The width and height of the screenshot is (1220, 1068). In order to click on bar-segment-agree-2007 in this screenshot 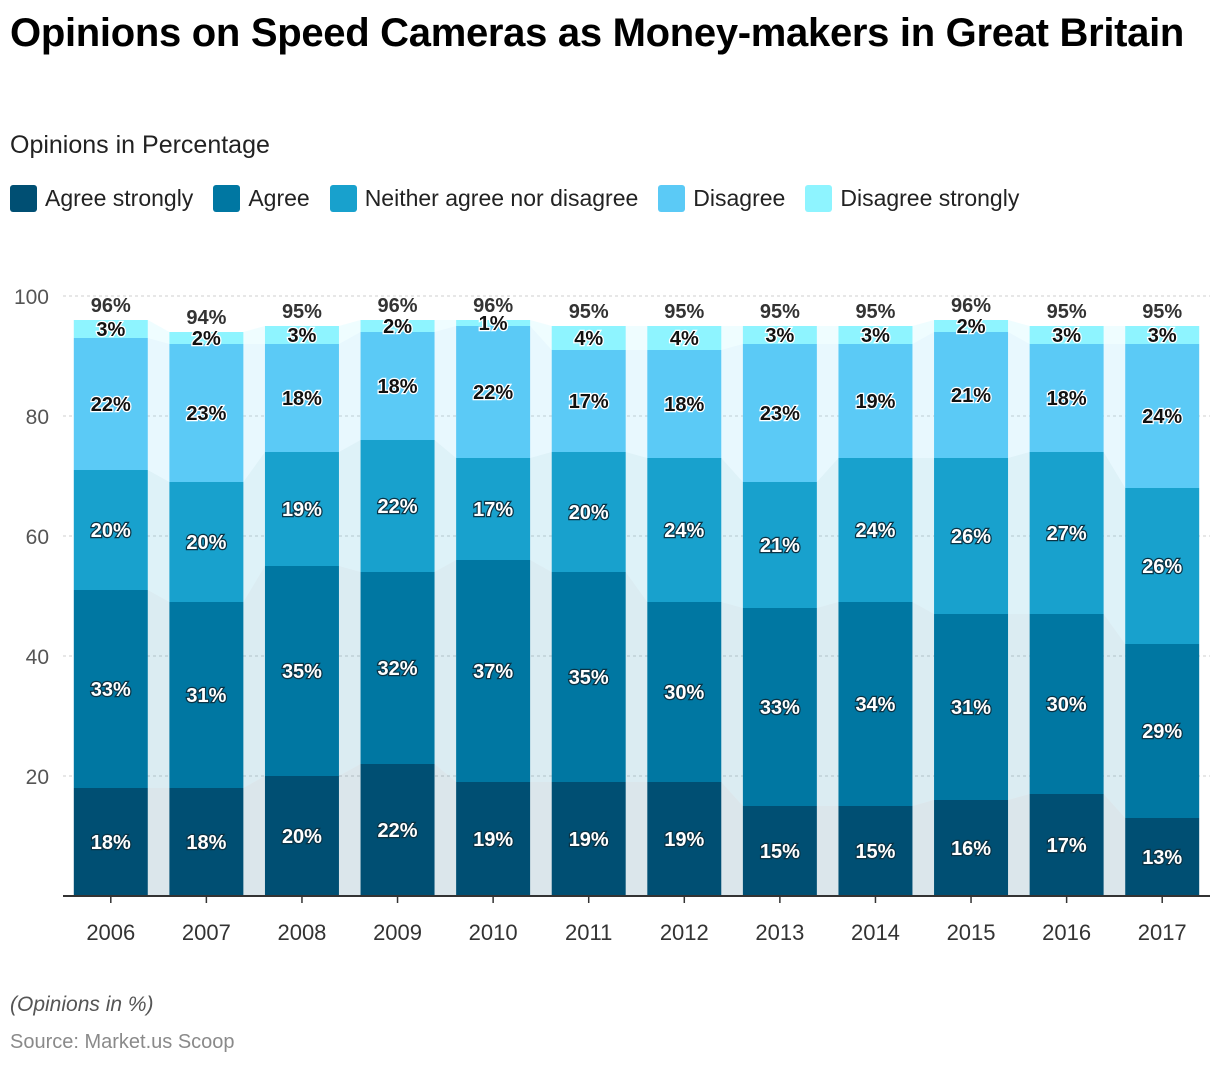, I will do `click(206, 695)`.